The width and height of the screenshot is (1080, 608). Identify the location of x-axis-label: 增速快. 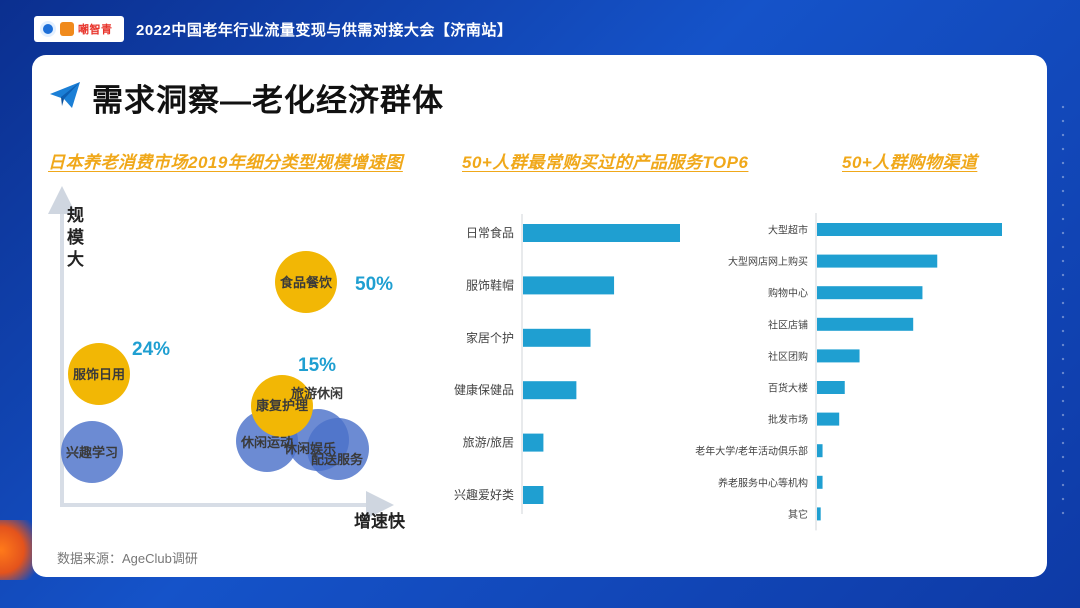
(380, 521).